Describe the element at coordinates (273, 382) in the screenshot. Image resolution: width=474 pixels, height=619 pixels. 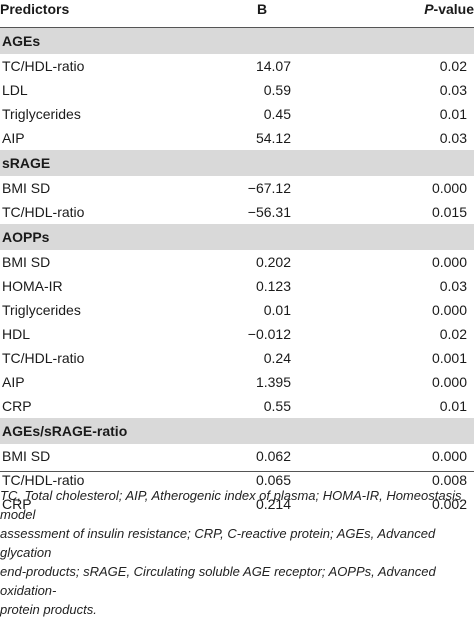
I see `b-cell: 1.395` at that location.